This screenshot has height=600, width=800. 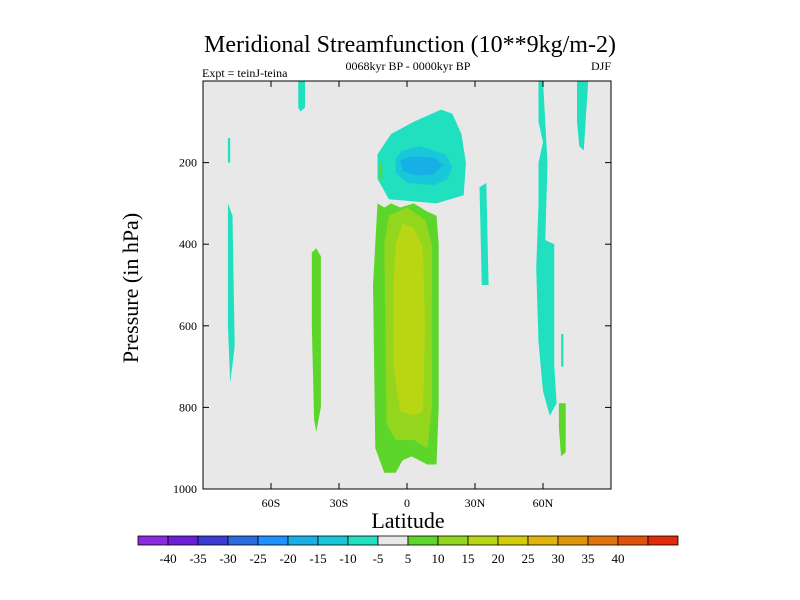 What do you see at coordinates (167, 558) in the screenshot?
I see `colorbar-label: -40` at bounding box center [167, 558].